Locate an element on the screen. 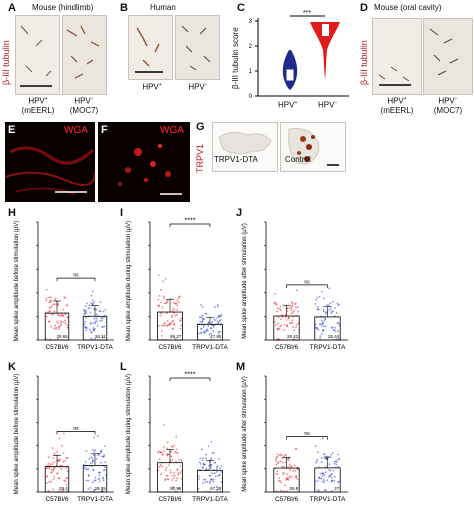 The width and height of the screenshot is (474, 517). histology-image-b-hpv-pos is located at coordinates (150, 47).